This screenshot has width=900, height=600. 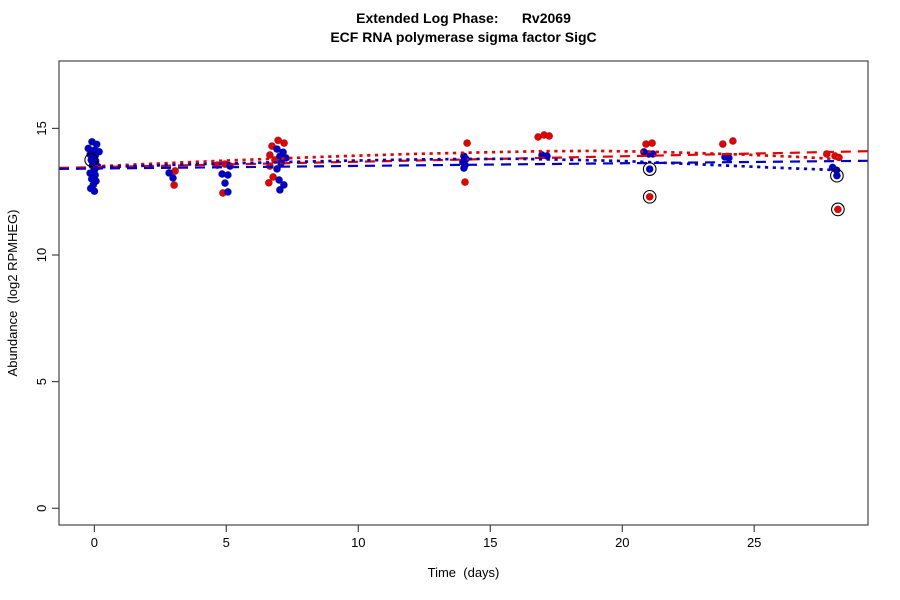 I want to click on y-axis-label: Abundance (log2 RPMHEG), so click(x=12, y=293).